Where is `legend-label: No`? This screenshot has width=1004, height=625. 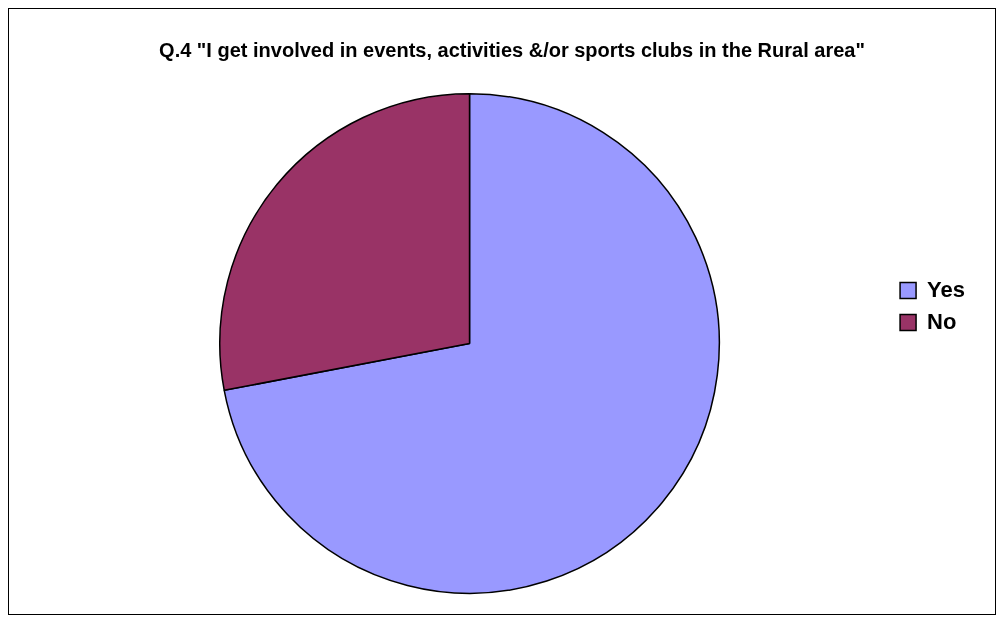
legend-label: No is located at coordinates (942, 321).